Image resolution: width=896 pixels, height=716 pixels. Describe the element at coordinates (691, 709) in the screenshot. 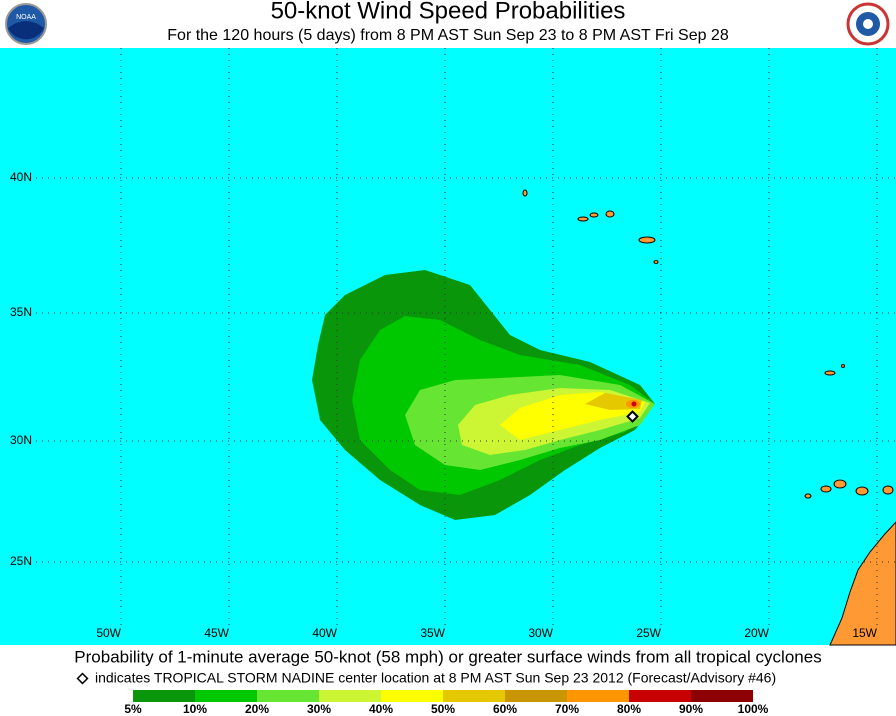

I see `legend-label: 90%` at that location.